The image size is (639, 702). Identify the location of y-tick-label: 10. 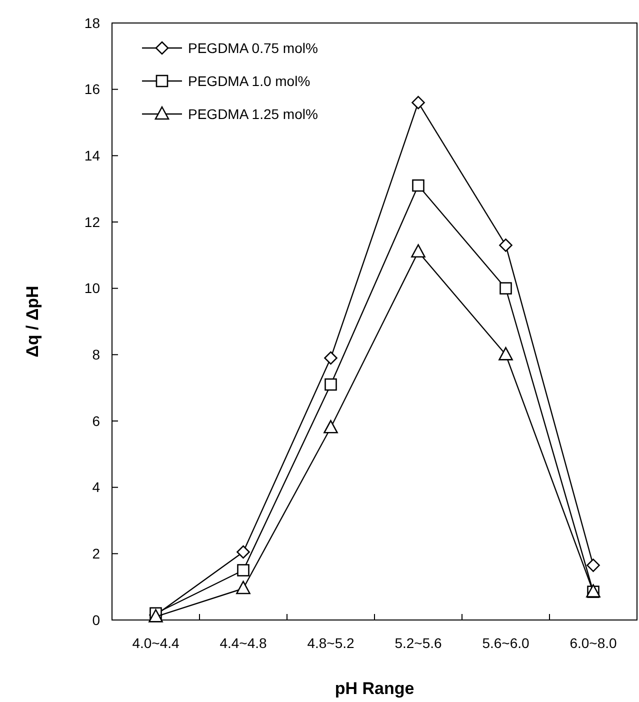
(92, 288).